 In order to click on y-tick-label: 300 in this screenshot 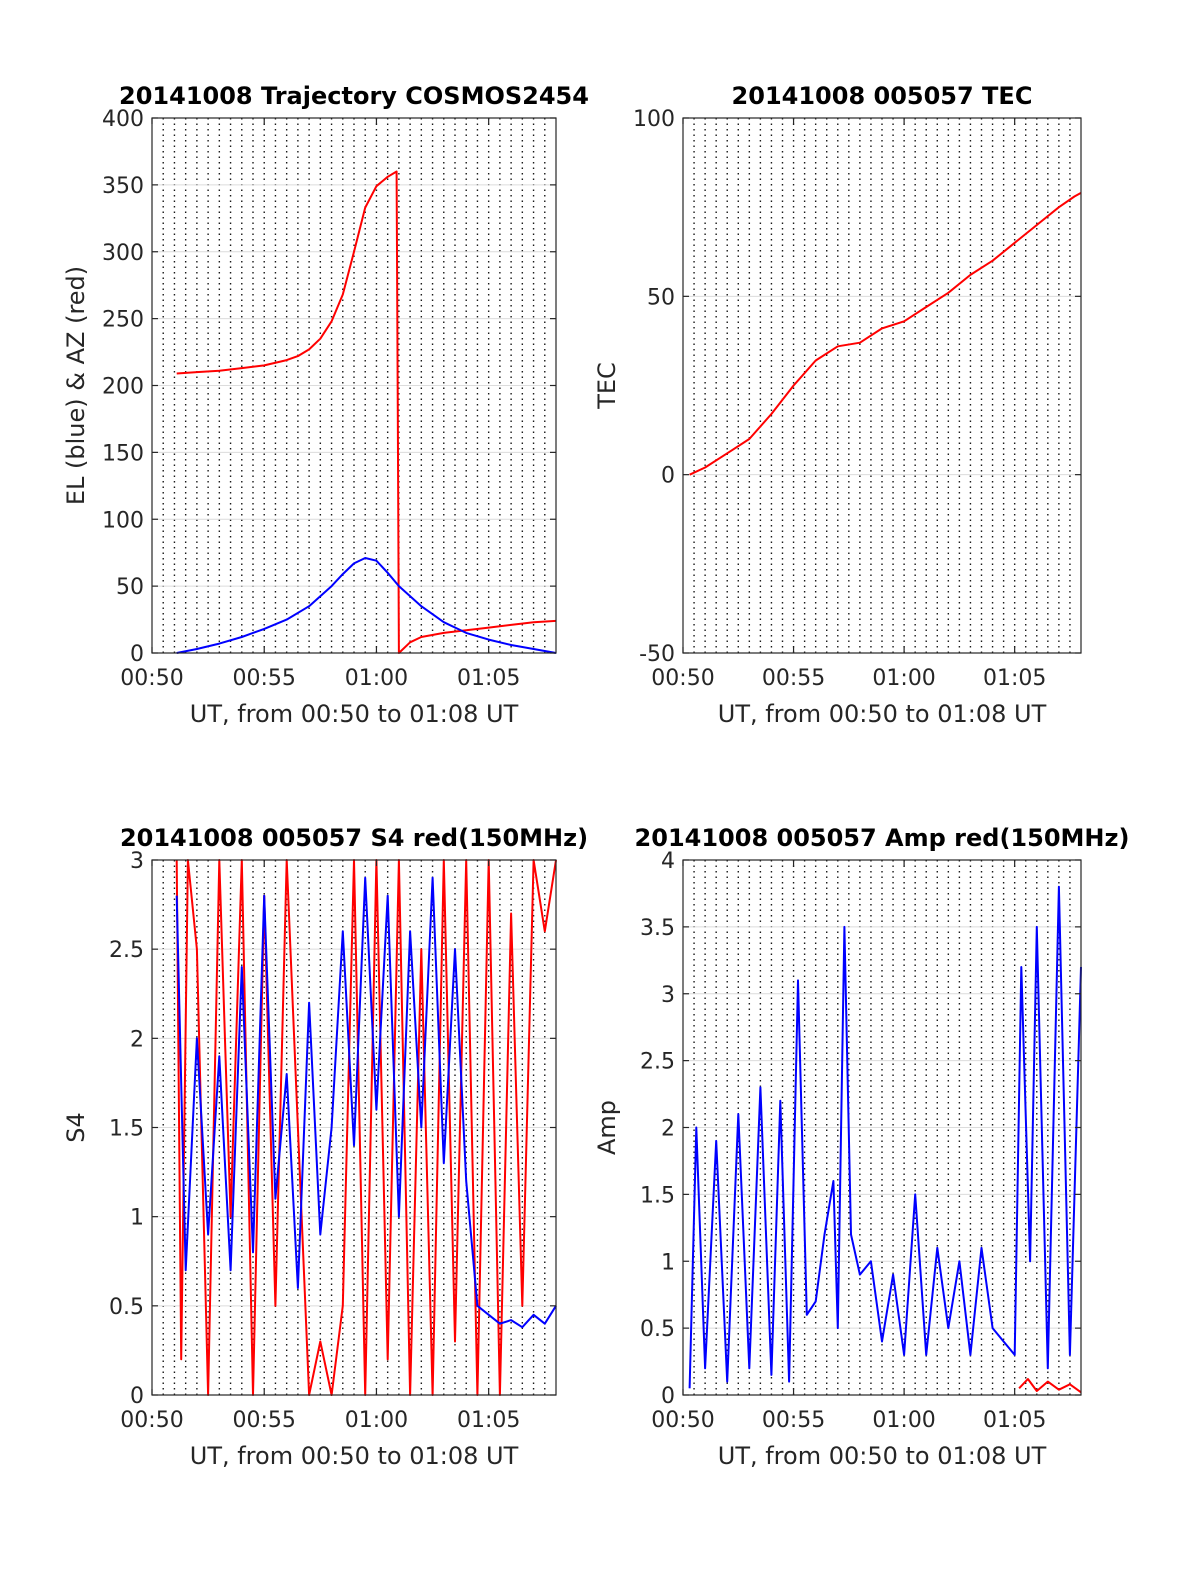, I will do `click(123, 253)`.